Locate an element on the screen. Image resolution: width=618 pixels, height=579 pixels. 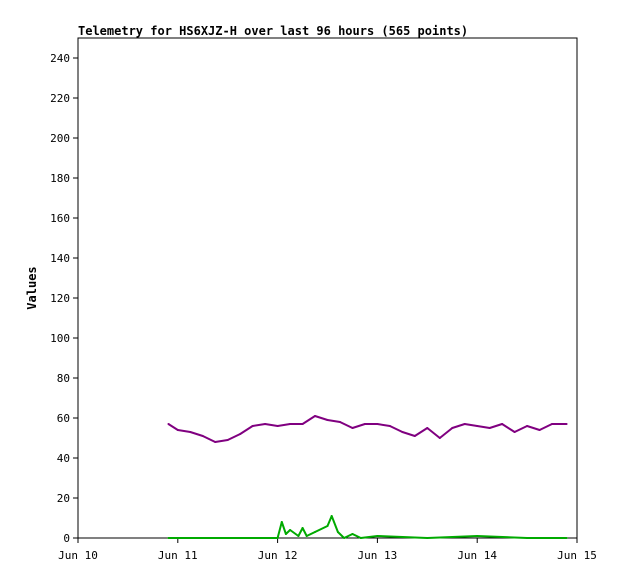
y-tick-label: 180 is located at coordinates (60, 178).